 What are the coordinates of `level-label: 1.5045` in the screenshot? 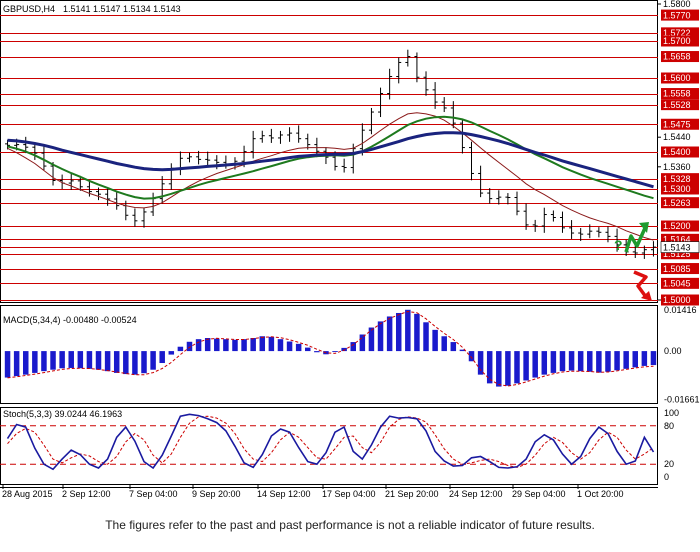 It's located at (677, 284).